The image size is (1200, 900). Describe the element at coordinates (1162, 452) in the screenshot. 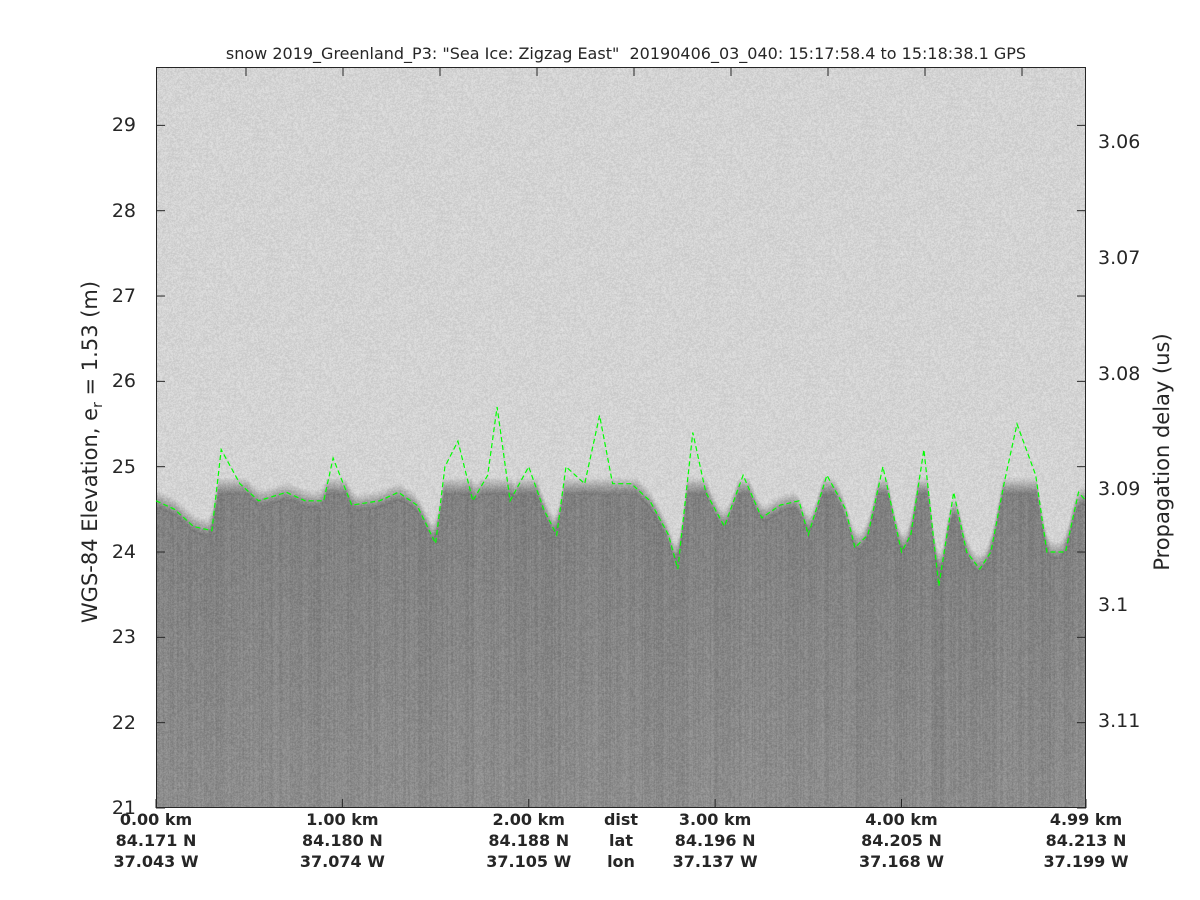

I see `y-axis-label-right: Propagation delay (us)` at that location.